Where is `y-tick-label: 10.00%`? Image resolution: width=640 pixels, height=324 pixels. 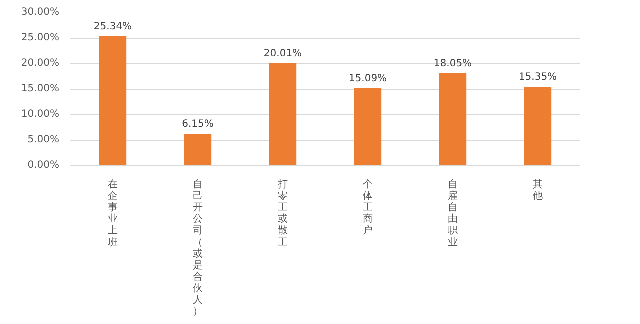
y-tick-label: 10.00% is located at coordinates (40, 114).